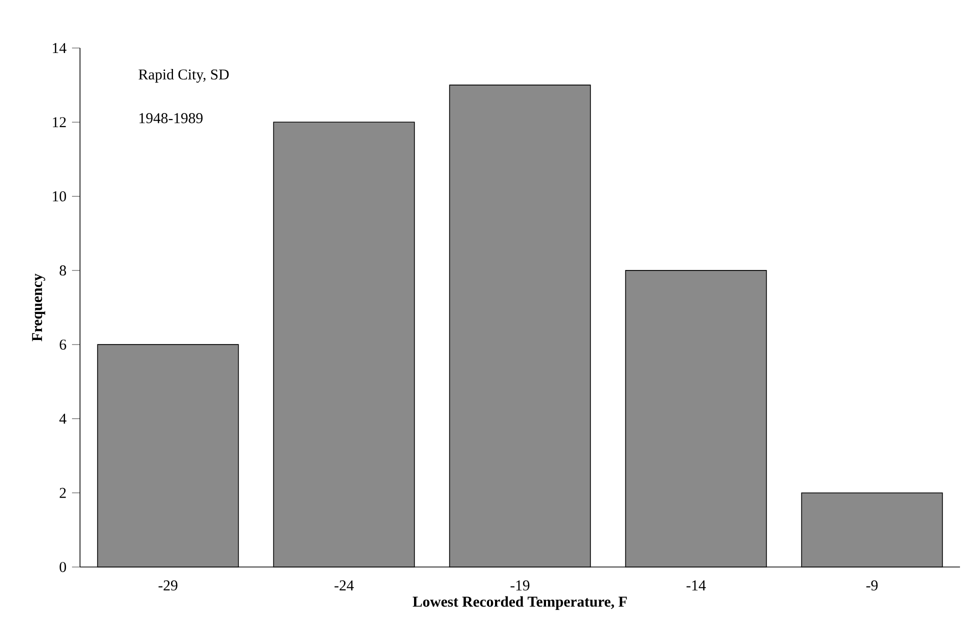 This screenshot has width=961, height=629. I want to click on x-tick-label: -9, so click(872, 585).